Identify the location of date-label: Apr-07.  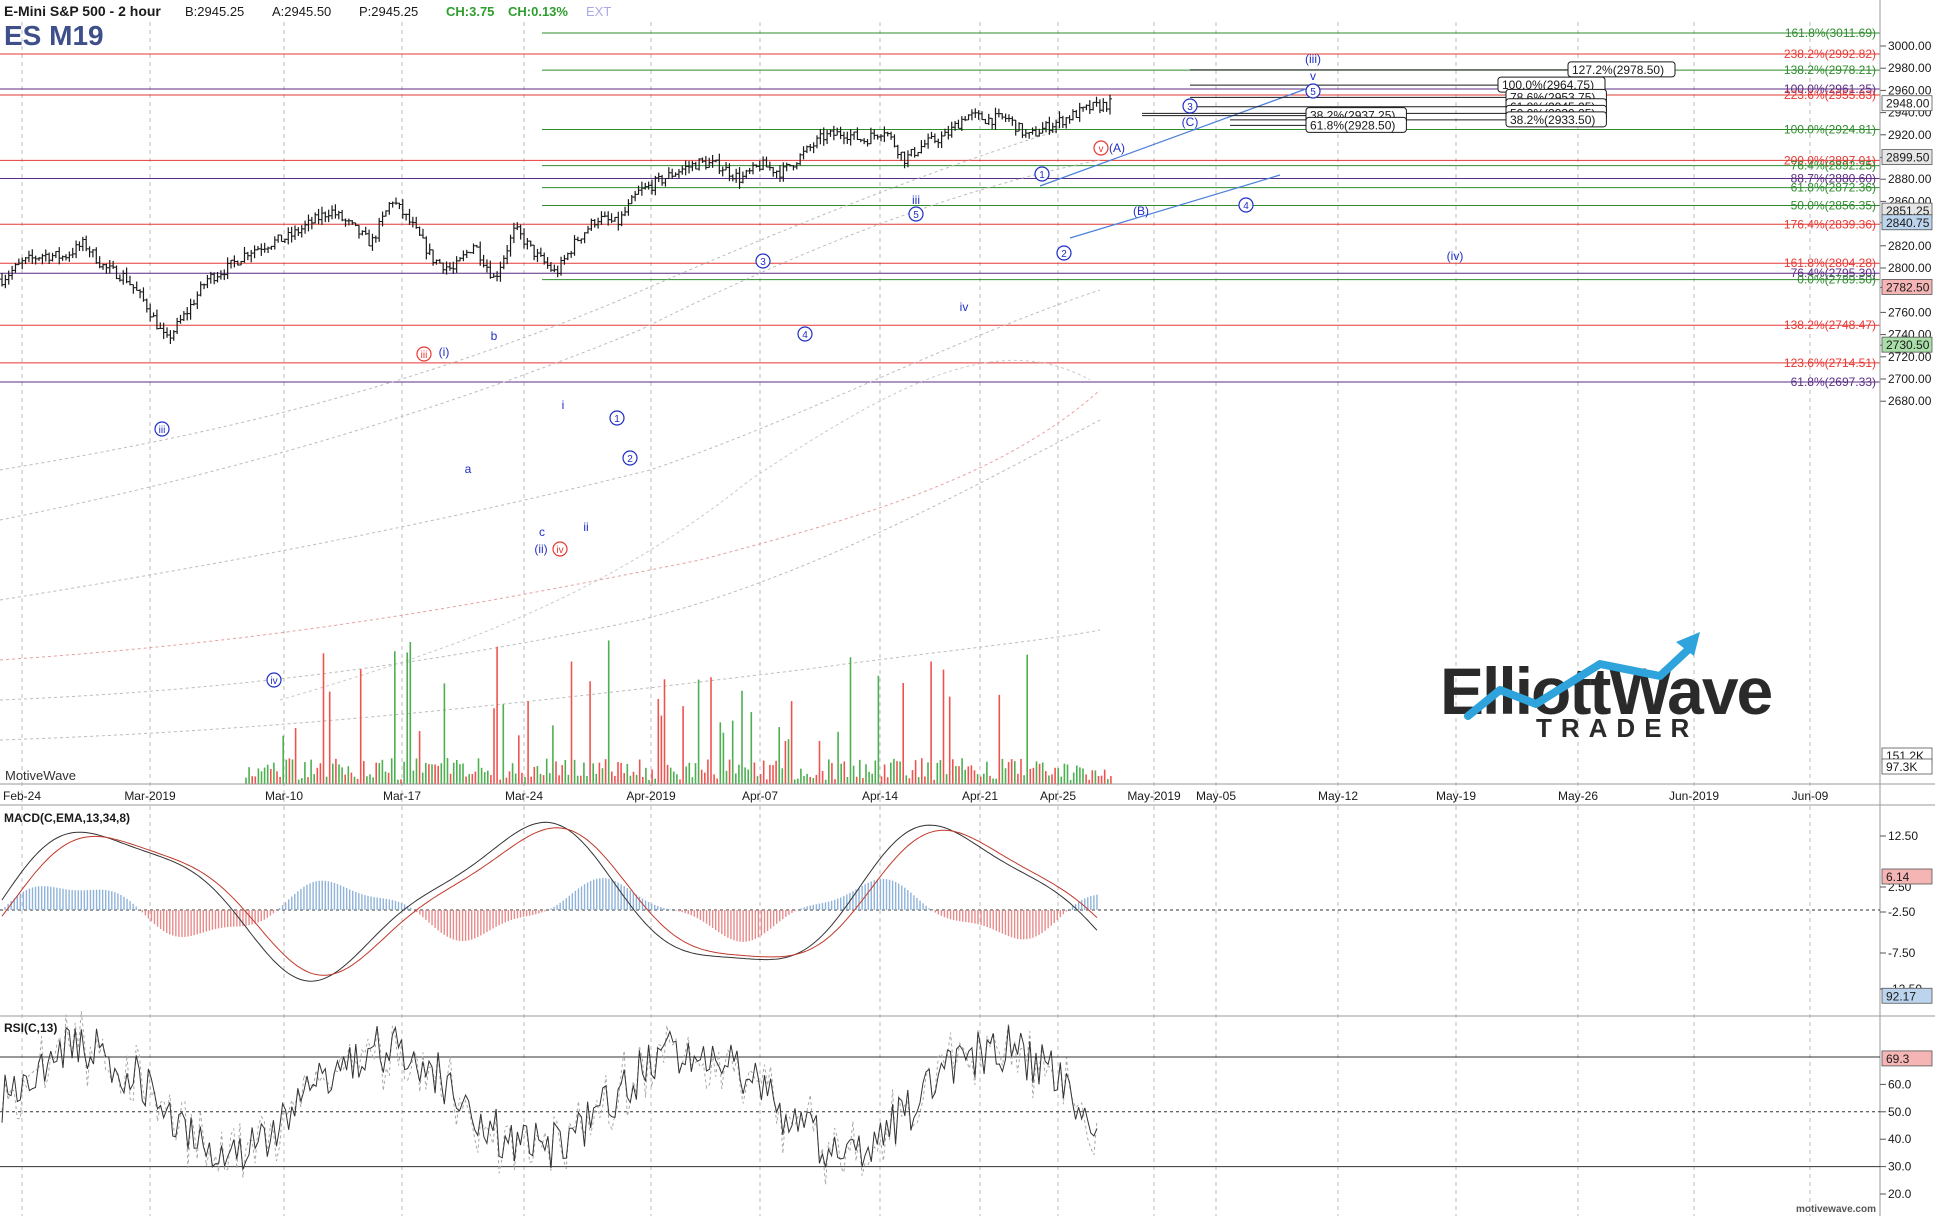
(760, 796).